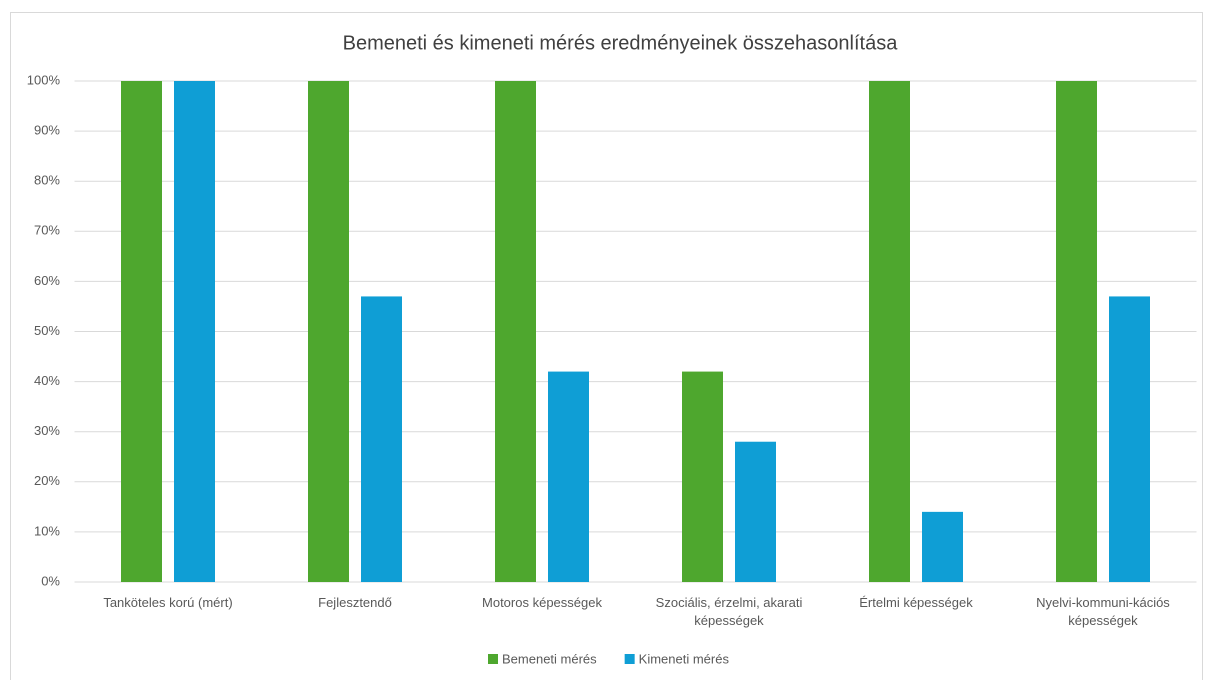 The height and width of the screenshot is (680, 1205). What do you see at coordinates (47, 130) in the screenshot?
I see `y-tick-label: 90%` at bounding box center [47, 130].